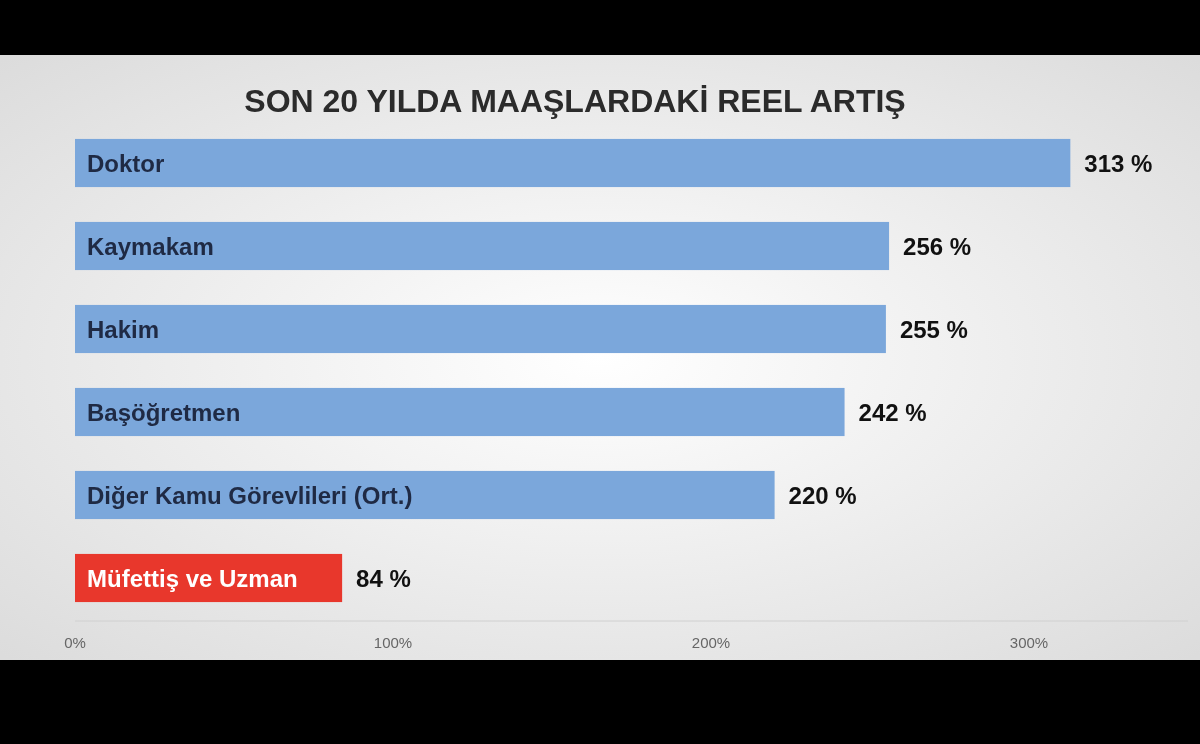  I want to click on x-tick-label: 300%, so click(1029, 642).